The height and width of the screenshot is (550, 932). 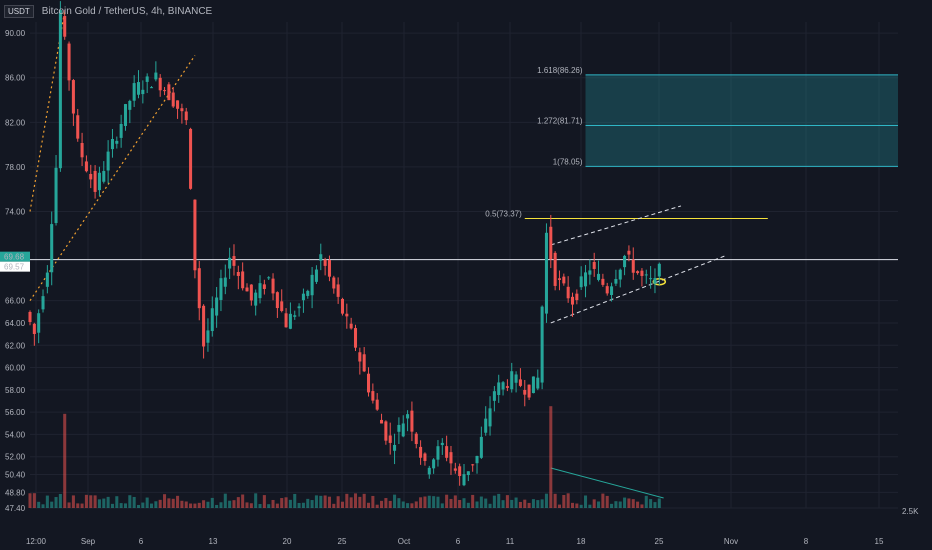 What do you see at coordinates (127, 11) in the screenshot?
I see `symbol-title: Bitcoin Gold / TetherUS, 4h, BINANCE` at bounding box center [127, 11].